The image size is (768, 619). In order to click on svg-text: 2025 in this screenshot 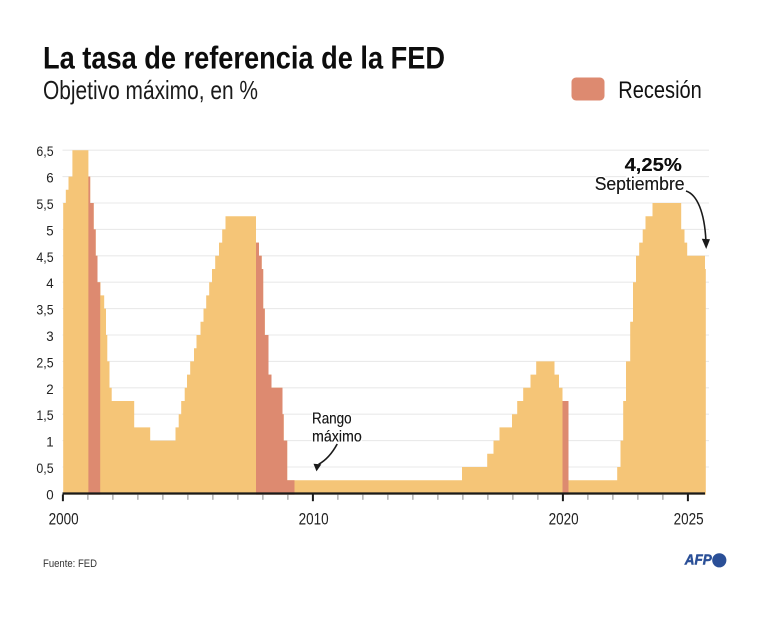, I will do `click(689, 519)`.